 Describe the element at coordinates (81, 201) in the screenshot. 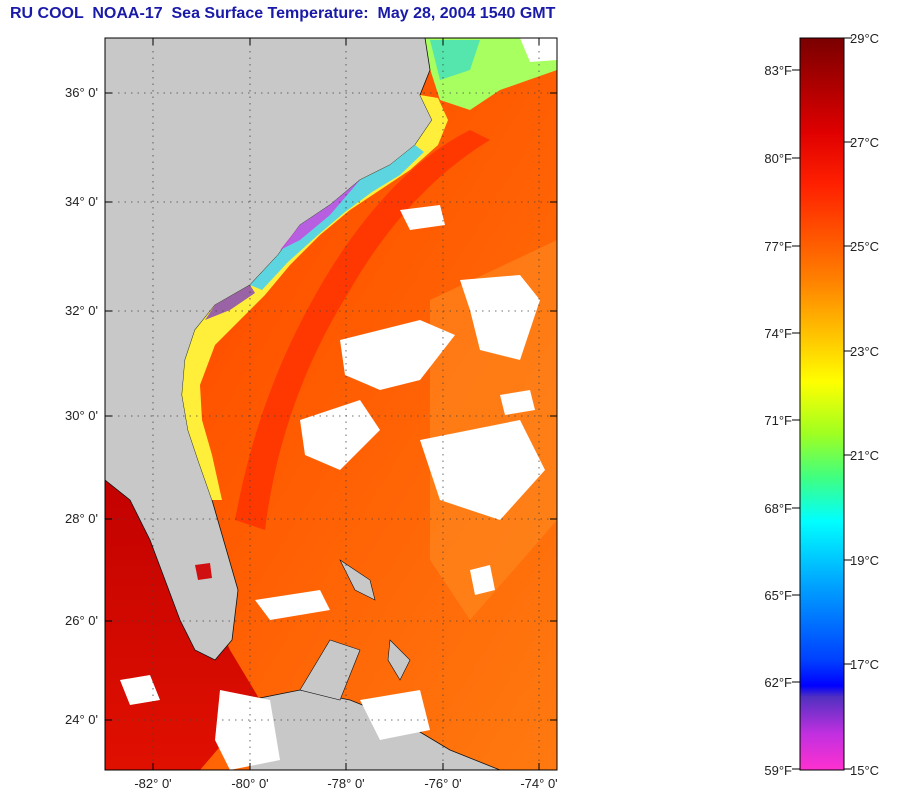

I see `lat-label-34: 34° 0'` at that location.